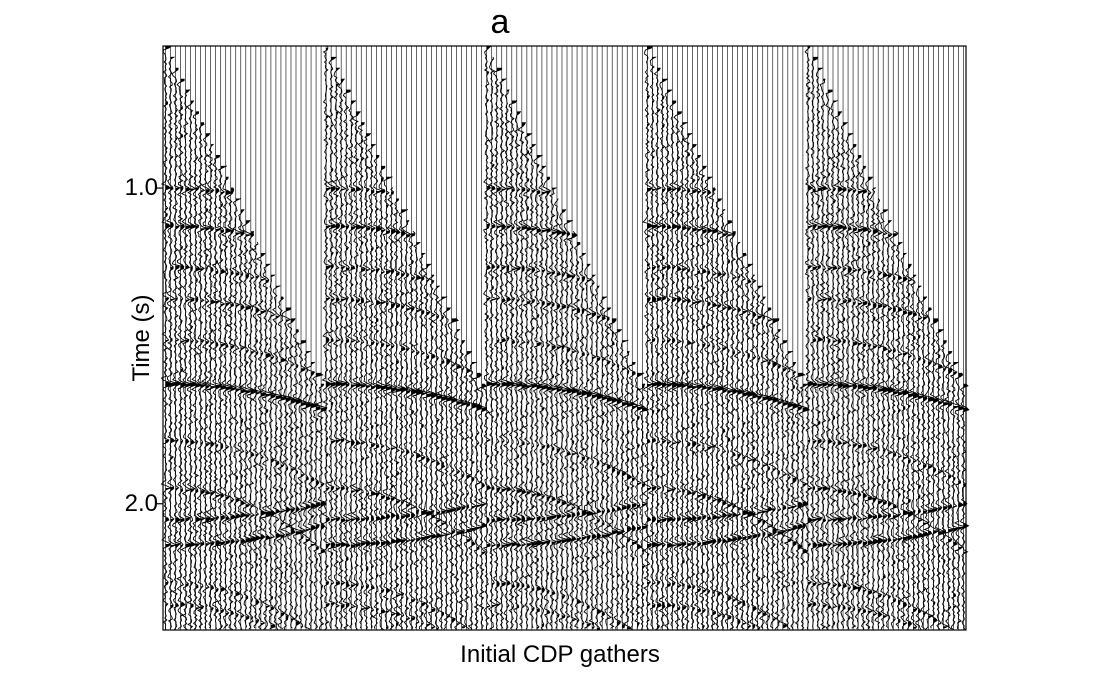 Image resolution: width=1100 pixels, height=680 pixels. What do you see at coordinates (141, 338) in the screenshot?
I see `y-axis-label: Time (s)` at bounding box center [141, 338].